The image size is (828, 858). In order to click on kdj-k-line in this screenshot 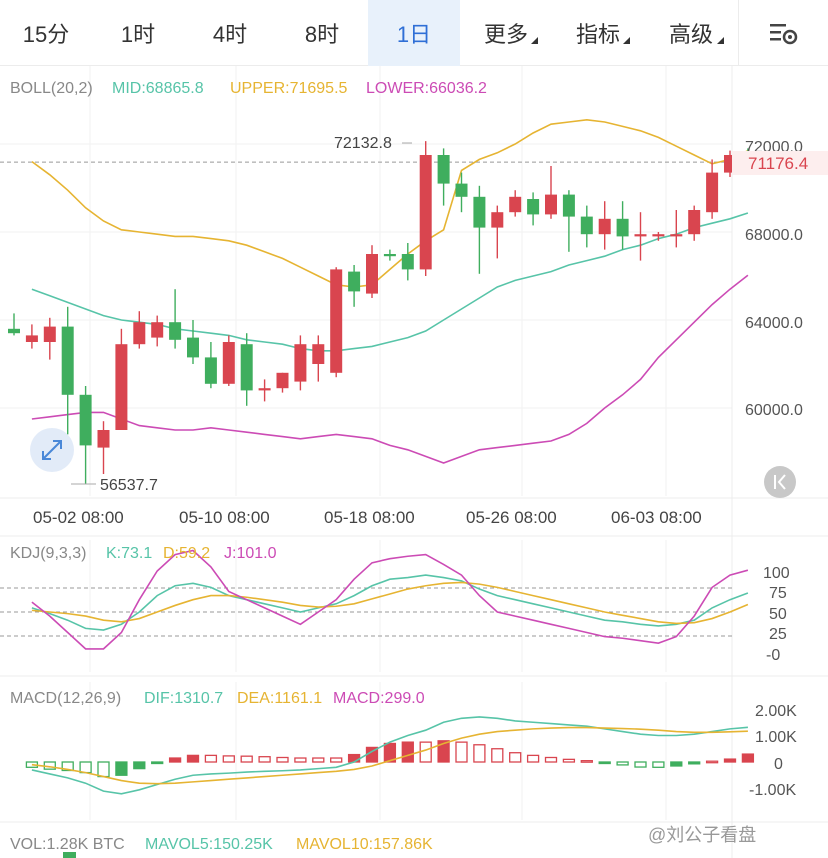, I will do `click(390, 602)`.